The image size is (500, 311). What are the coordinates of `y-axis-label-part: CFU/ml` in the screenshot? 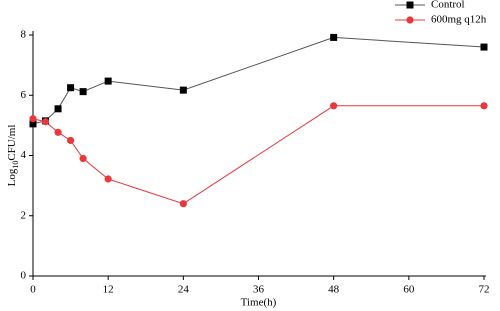 It's located at (12, 143).